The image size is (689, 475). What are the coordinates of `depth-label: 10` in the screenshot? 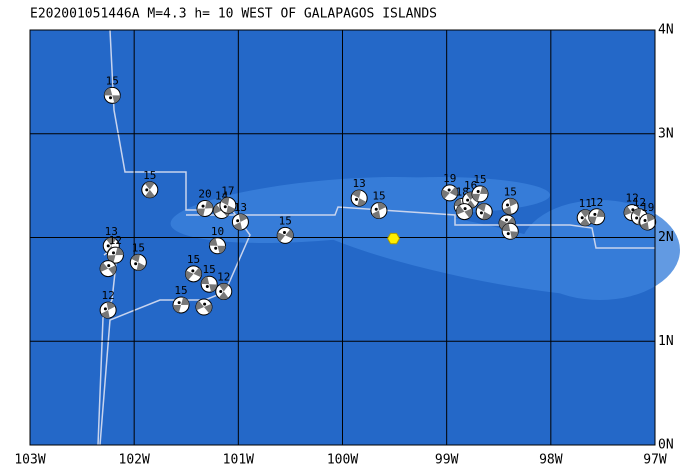 It's located at (217, 231).